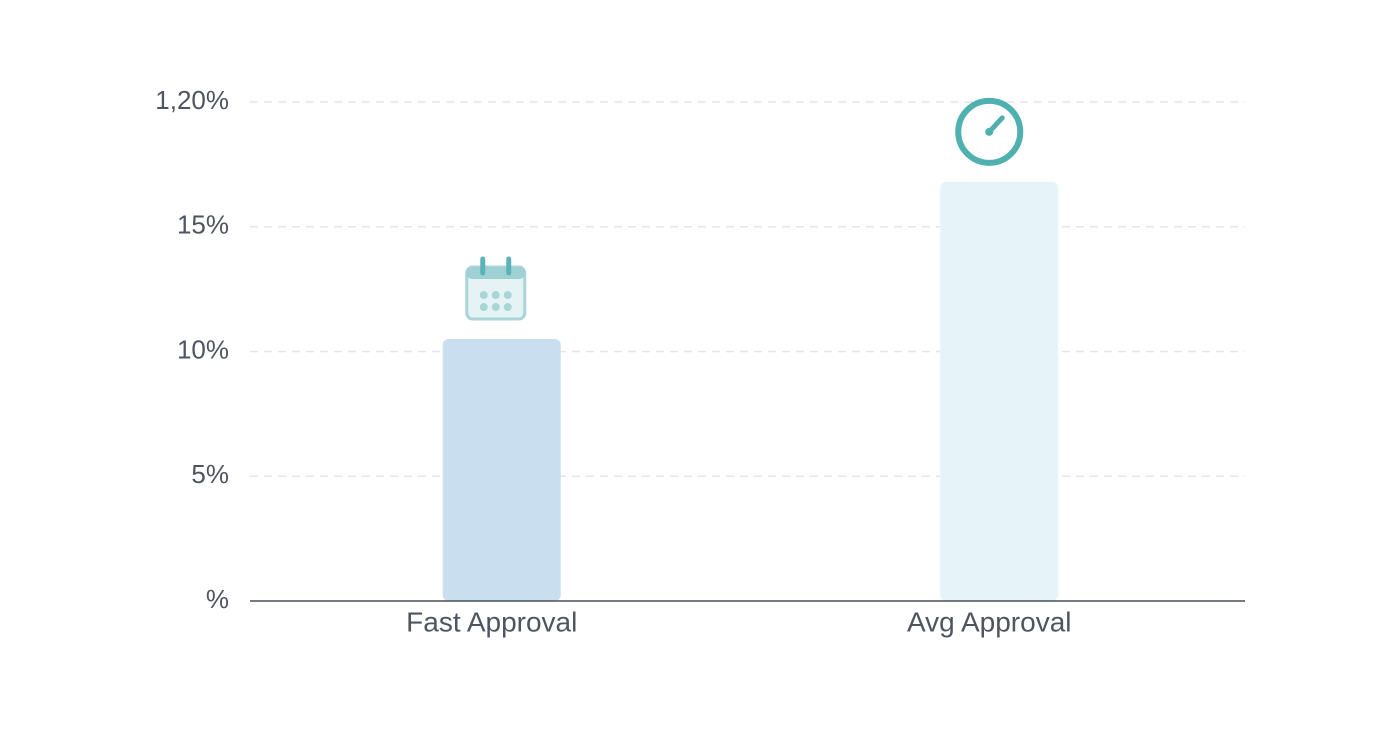 The height and width of the screenshot is (752, 1392). What do you see at coordinates (495, 273) in the screenshot?
I see `icon-header` at bounding box center [495, 273].